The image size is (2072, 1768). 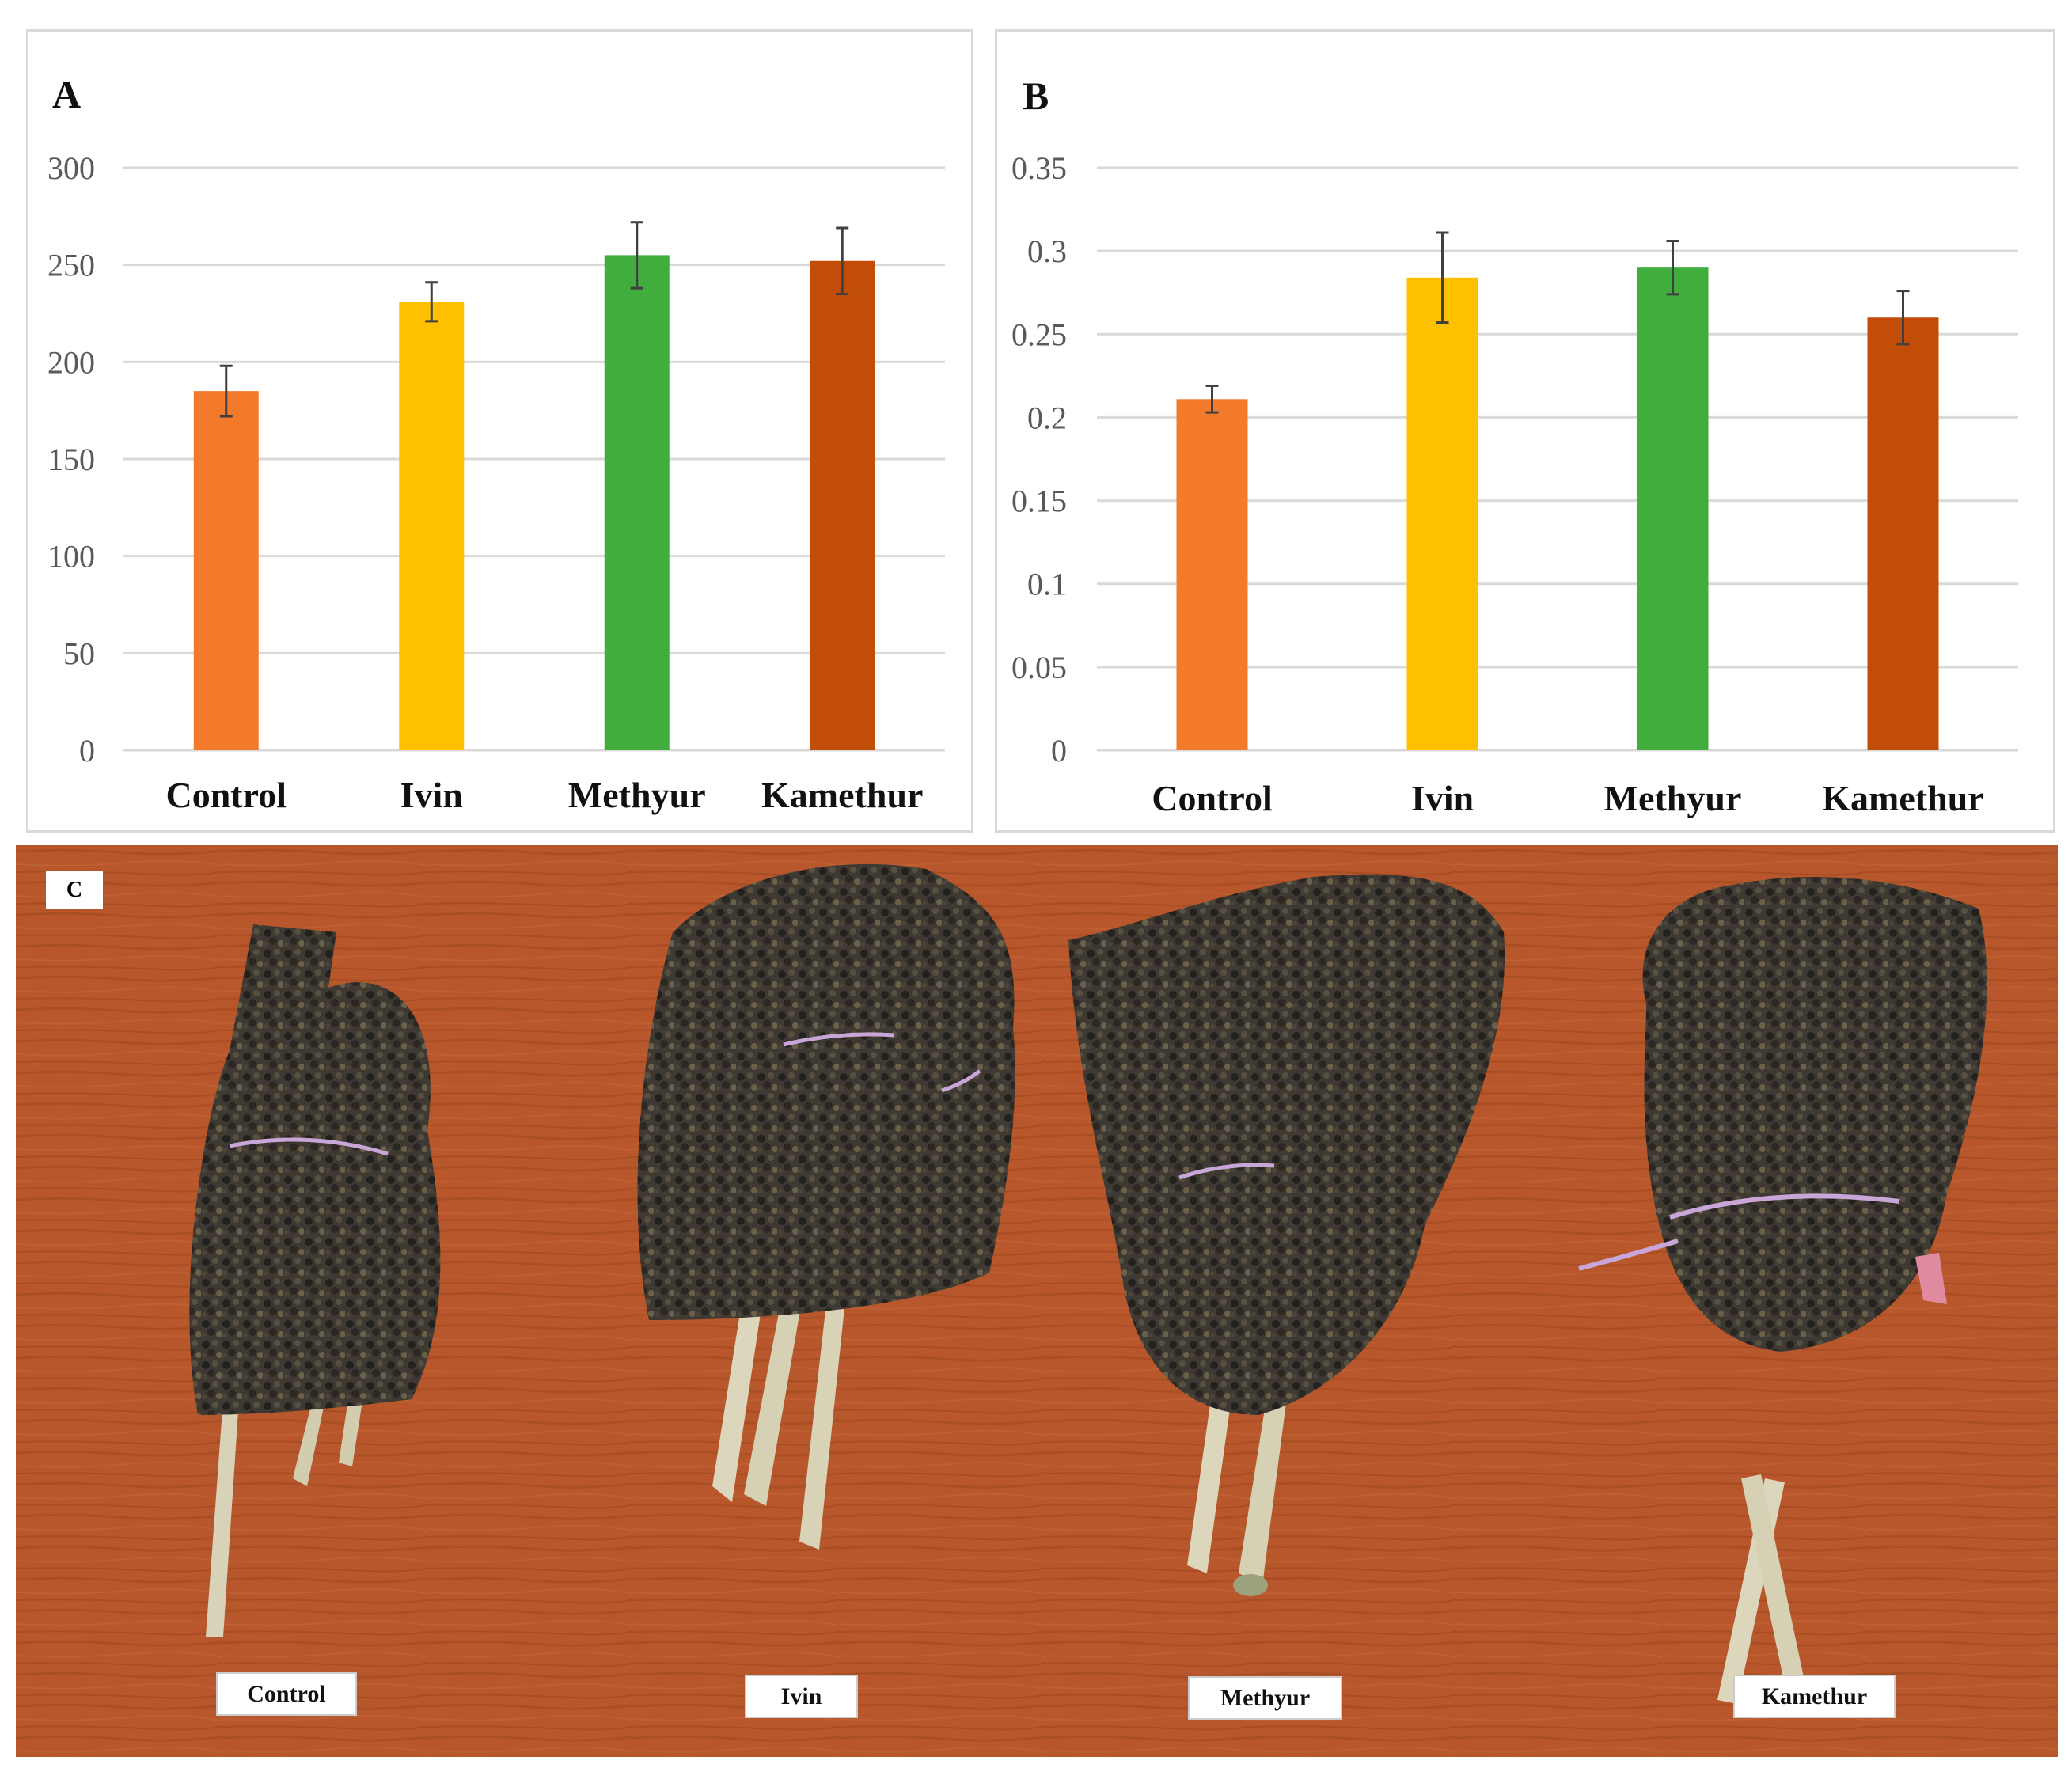 I want to click on y-tick-label: 250, so click(x=71, y=265).